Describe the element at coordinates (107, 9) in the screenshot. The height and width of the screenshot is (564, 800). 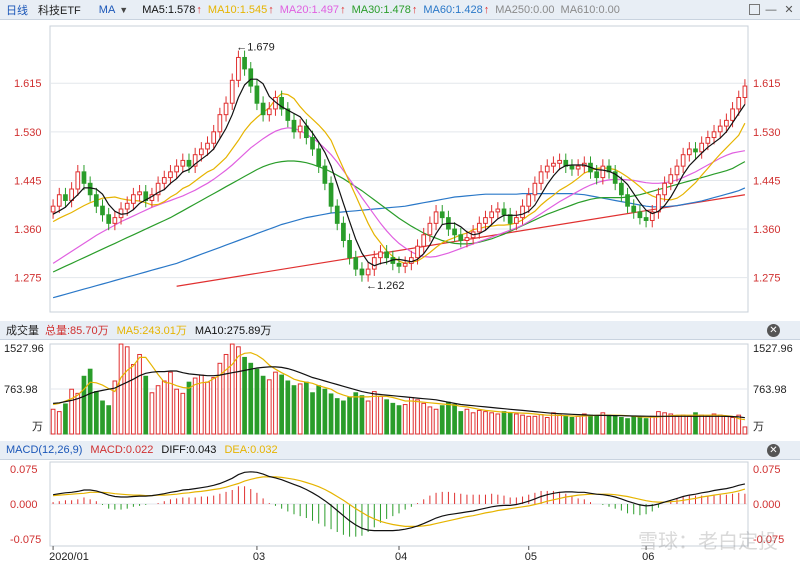
I see `indicator-select-label: MA` at that location.